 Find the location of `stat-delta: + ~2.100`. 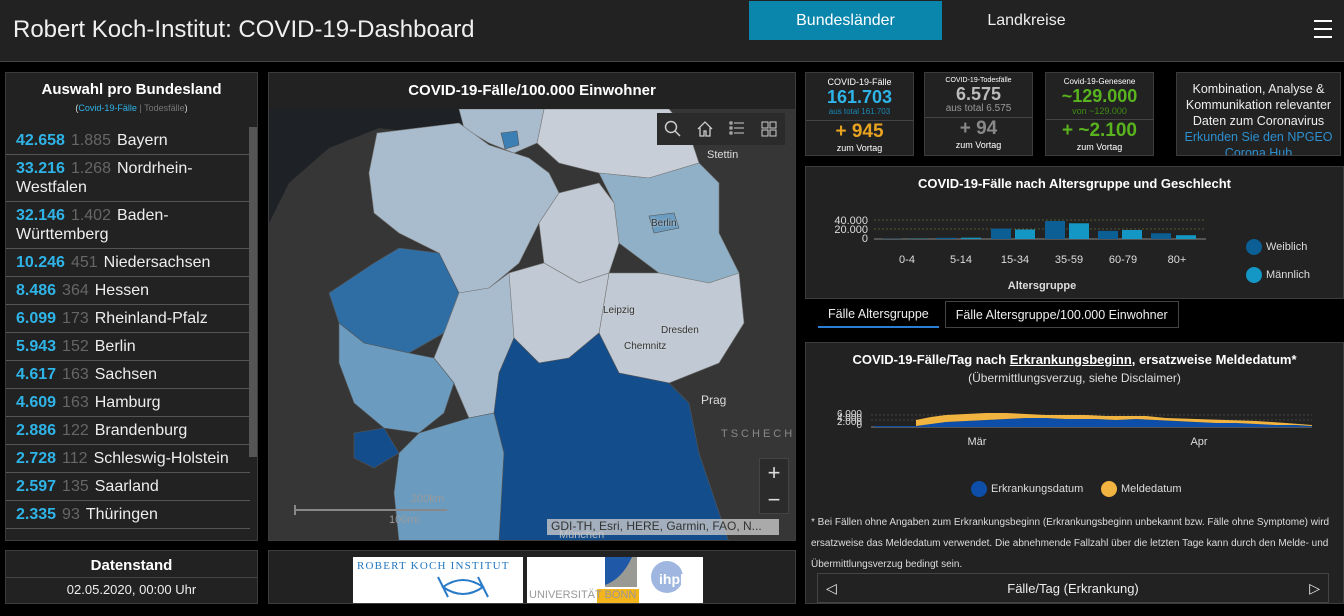

stat-delta: + ~2.100 is located at coordinates (1099, 130).